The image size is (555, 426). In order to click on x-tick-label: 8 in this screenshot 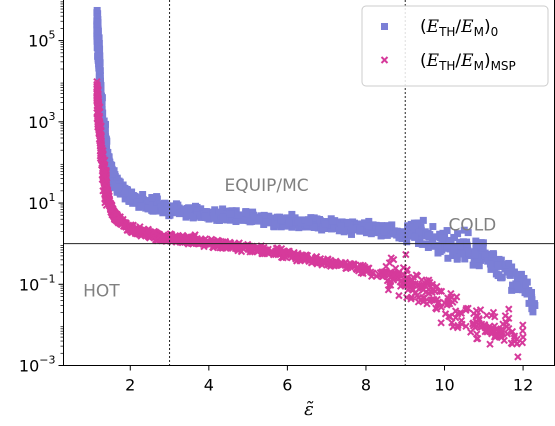, I will do `click(366, 385)`.